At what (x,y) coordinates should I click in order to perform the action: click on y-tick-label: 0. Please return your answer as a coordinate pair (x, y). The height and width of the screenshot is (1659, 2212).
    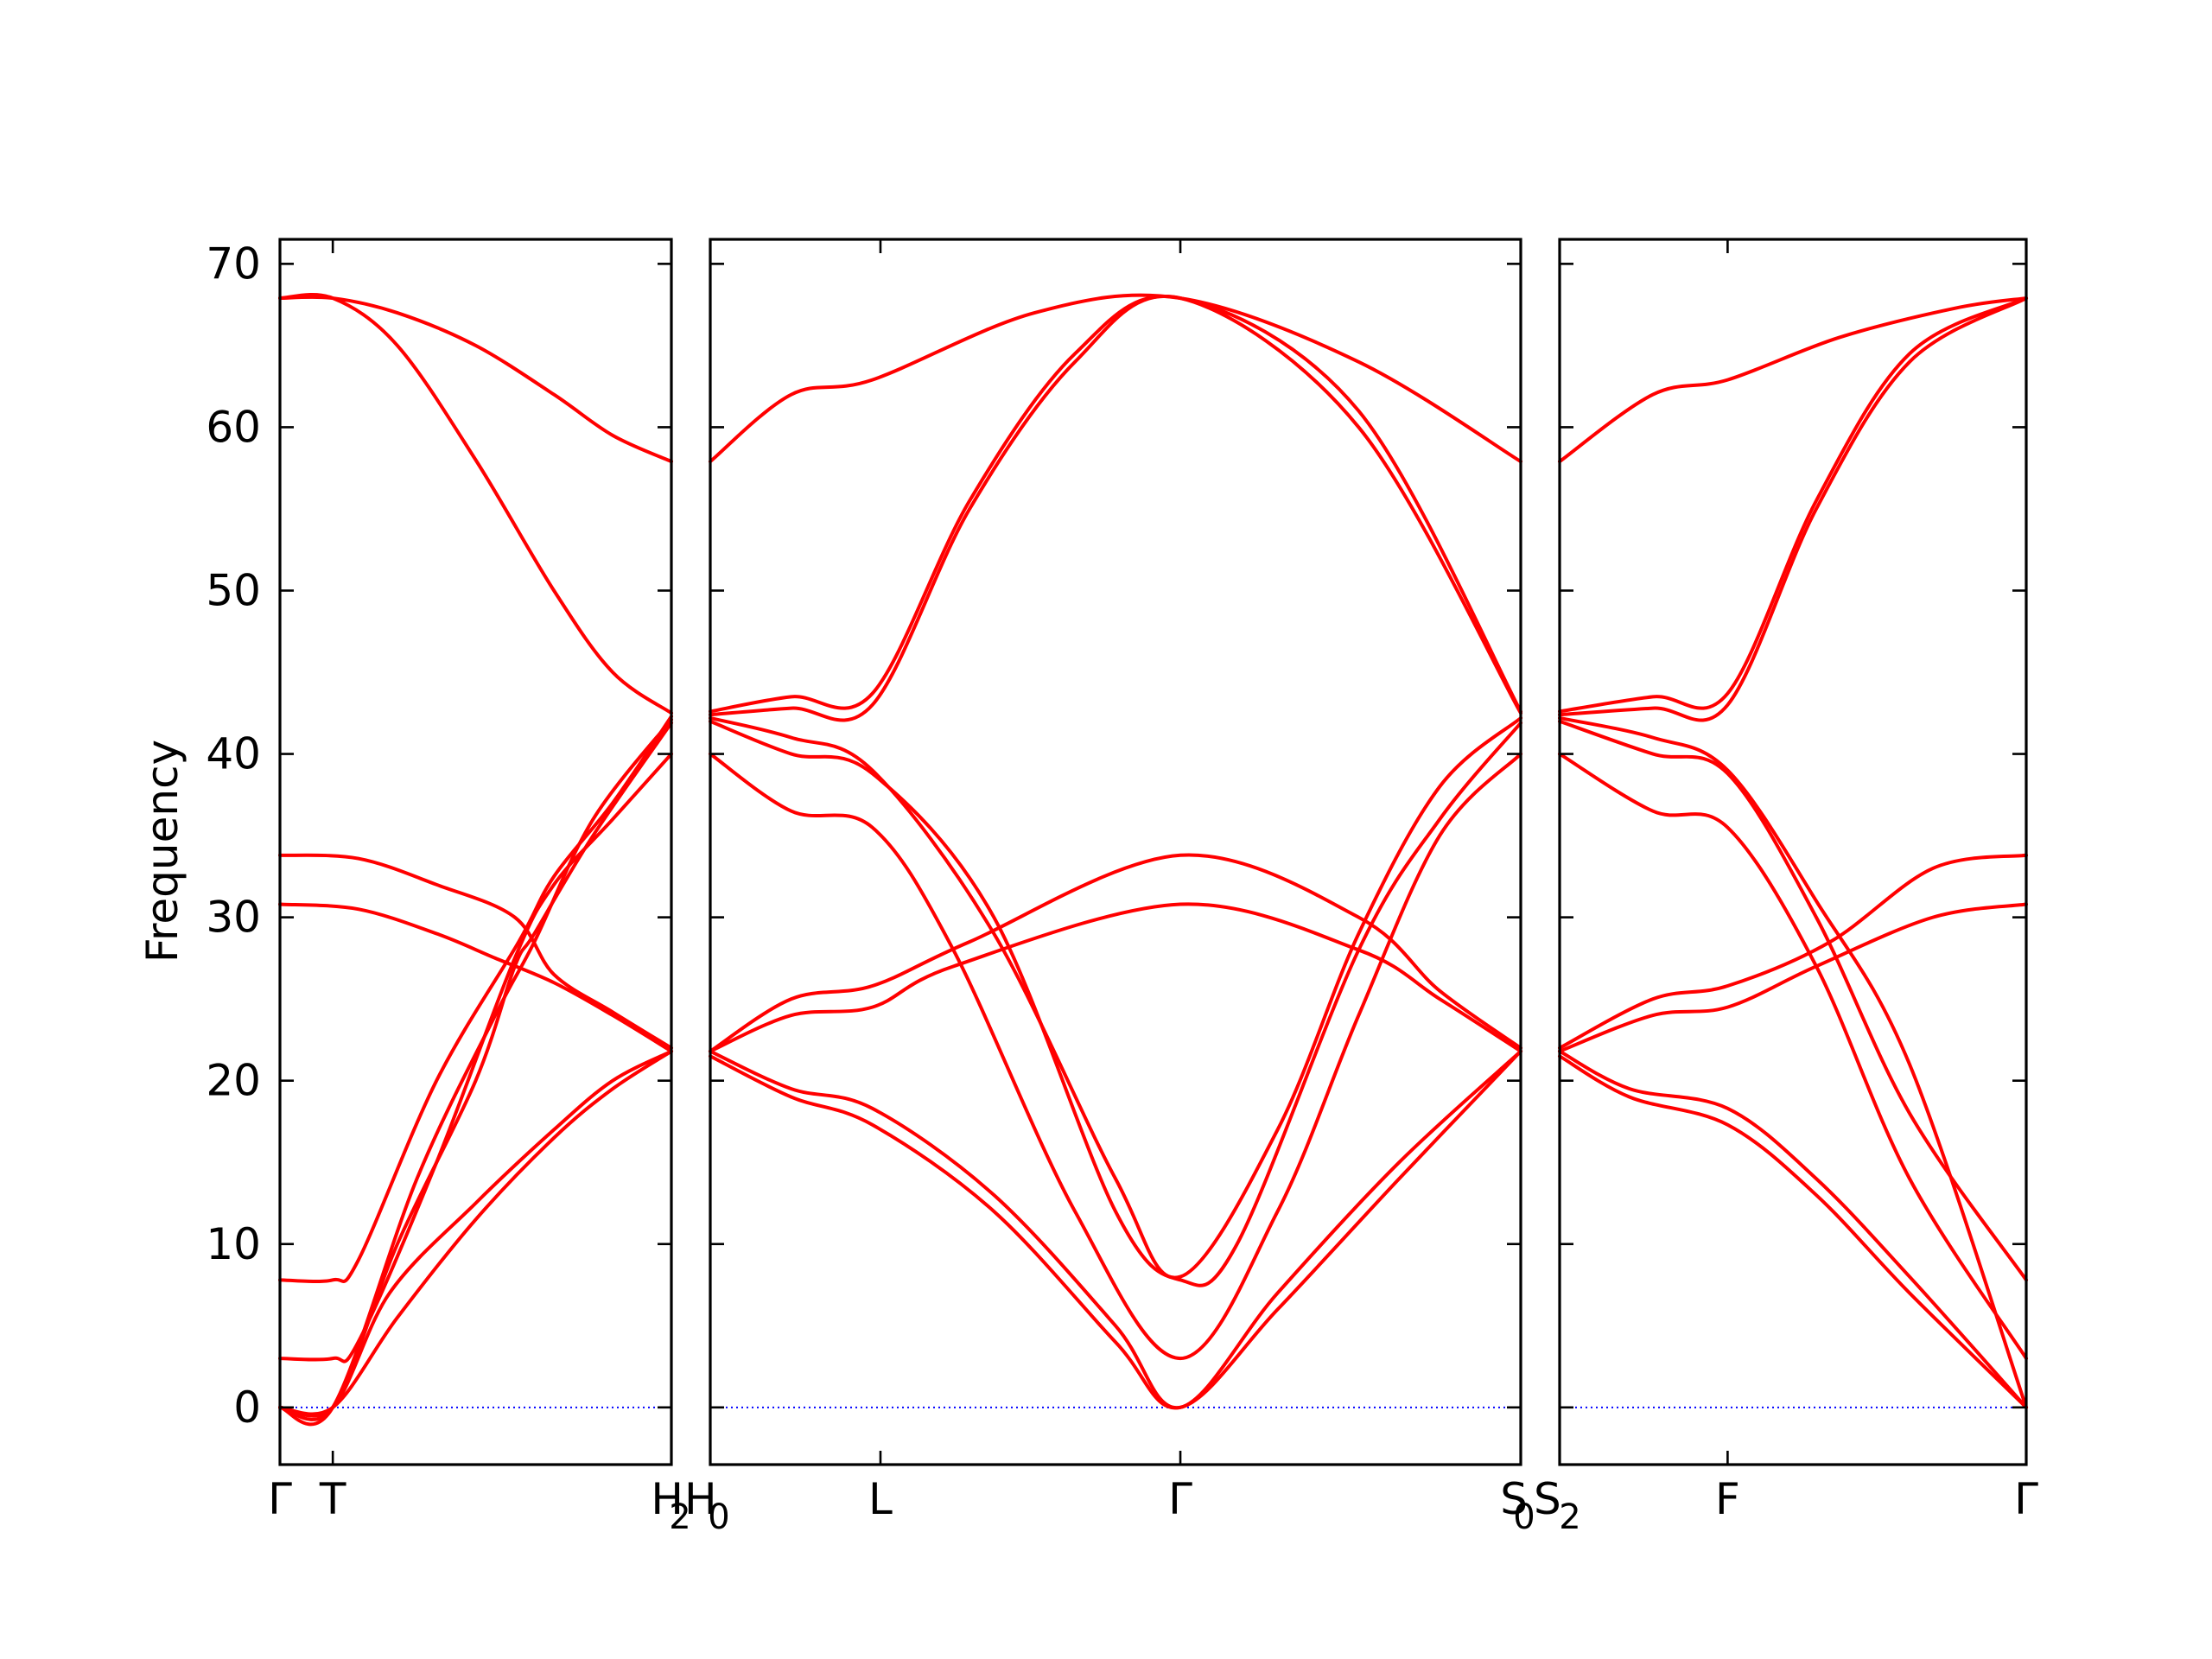
    Looking at the image, I should click on (247, 1407).